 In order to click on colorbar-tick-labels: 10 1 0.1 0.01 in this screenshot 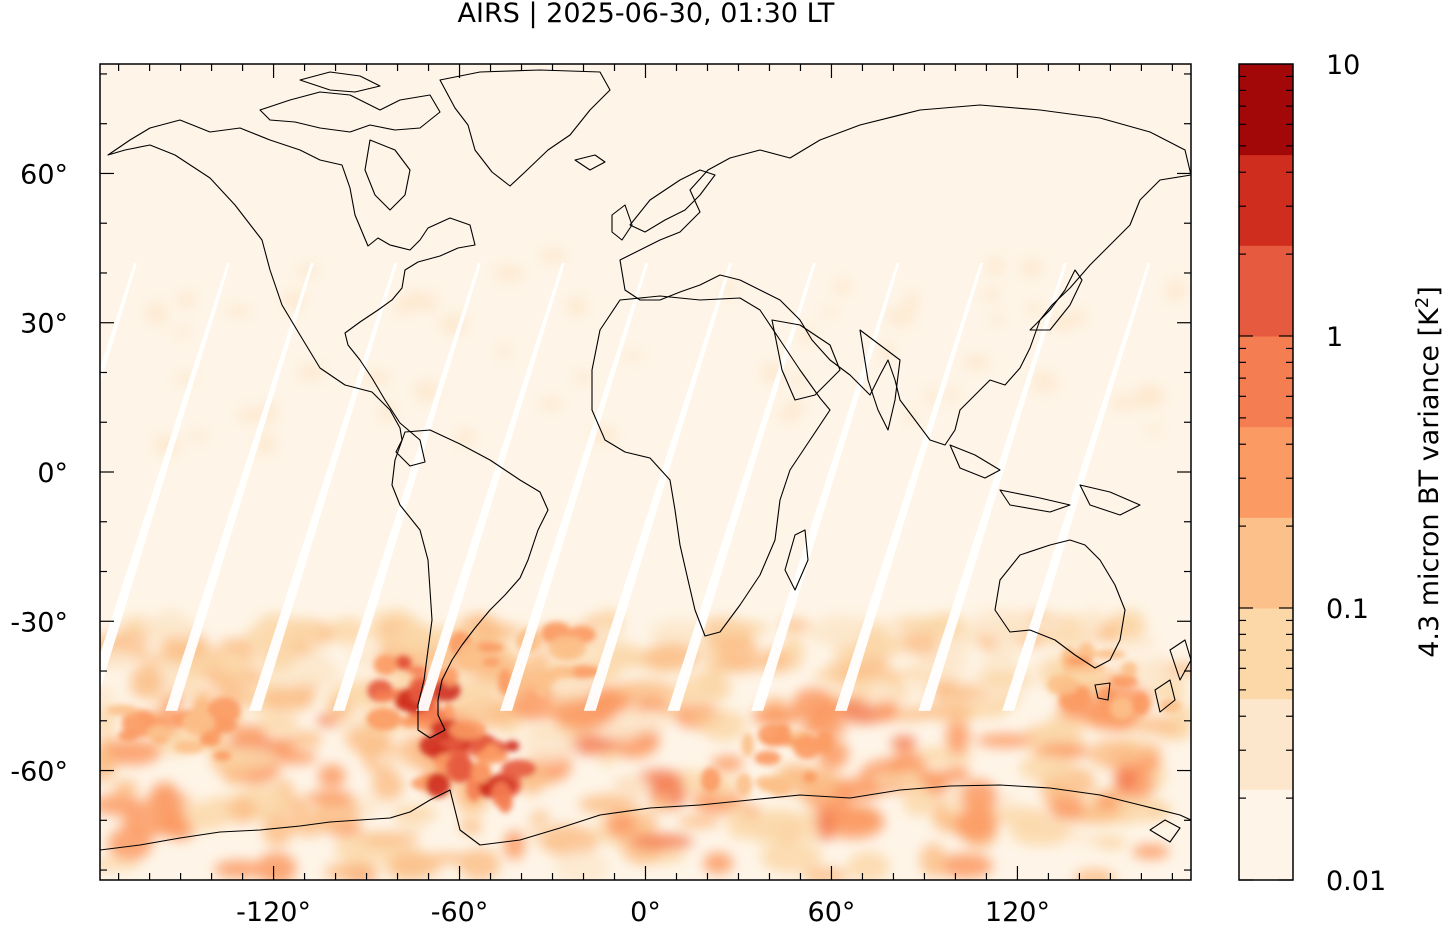, I will do `click(1356, 473)`.